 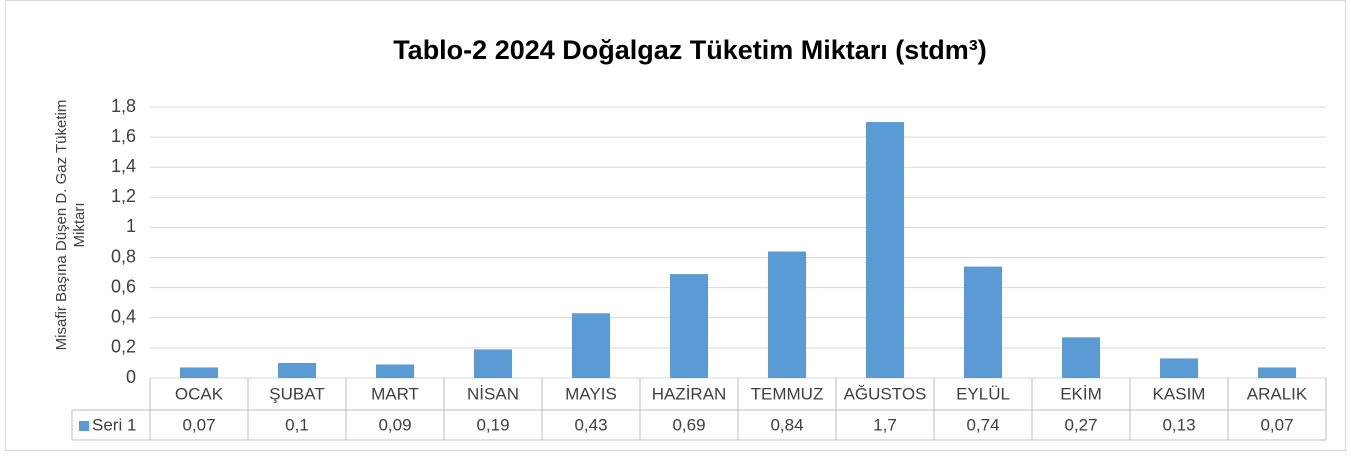 I want to click on data-table-value: 0,19, so click(x=492, y=424).